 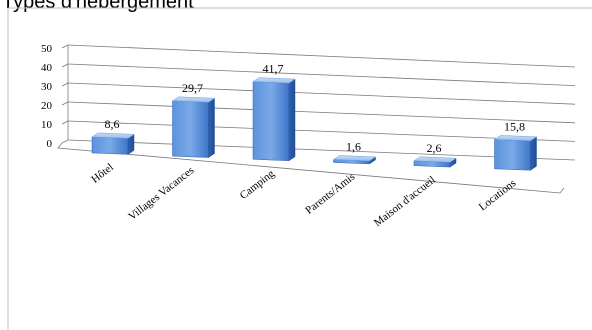 What do you see at coordinates (112, 124) in the screenshot?
I see `data-label: 8,6` at bounding box center [112, 124].